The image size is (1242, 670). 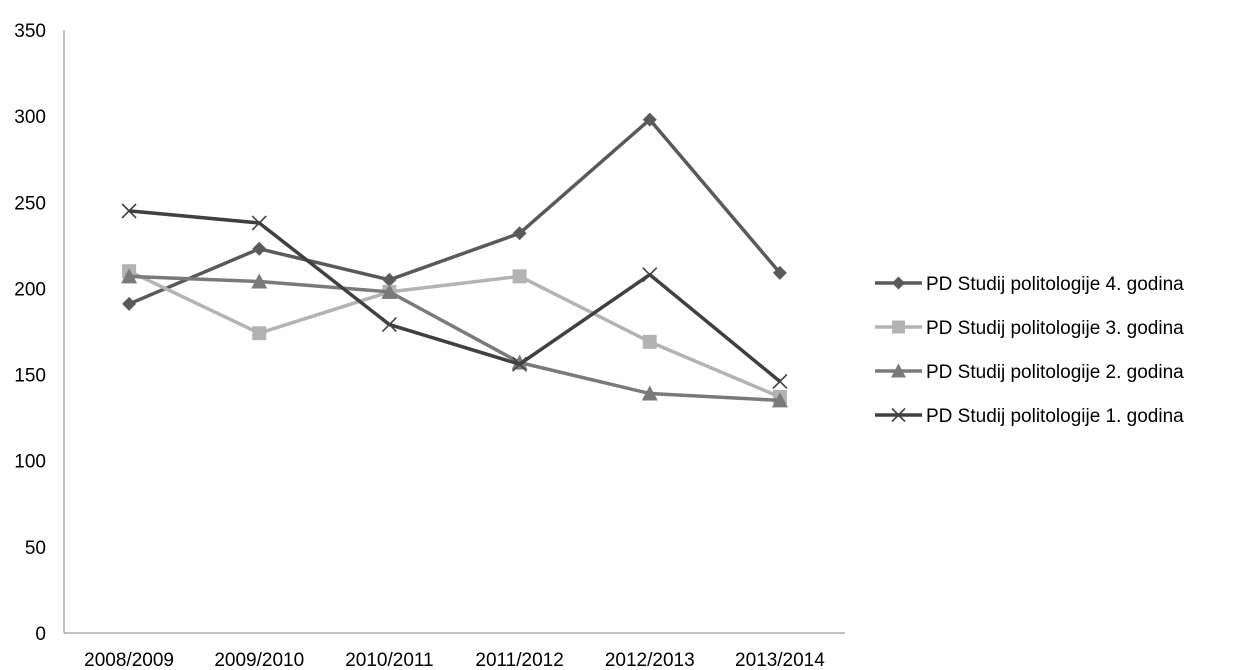 I want to click on legend-label: PD Studij politologije 2. godina, so click(x=1055, y=372).